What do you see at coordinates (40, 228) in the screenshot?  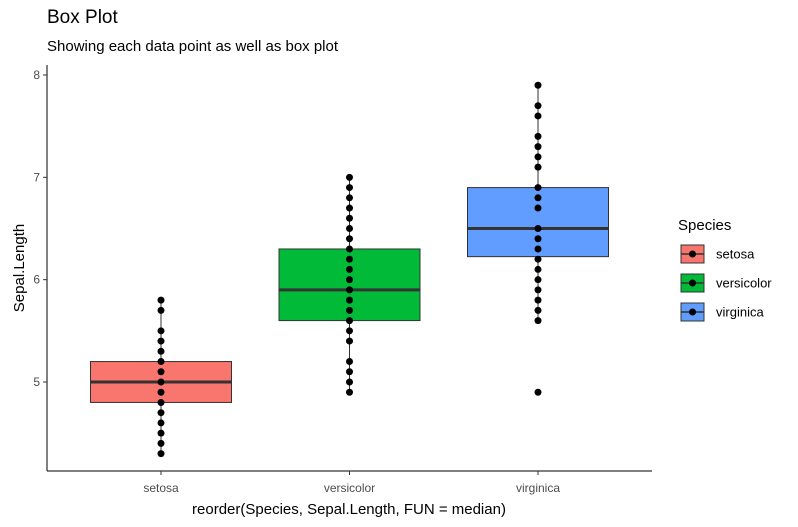 I see `y-axis-ticks: 5 6 7 8` at bounding box center [40, 228].